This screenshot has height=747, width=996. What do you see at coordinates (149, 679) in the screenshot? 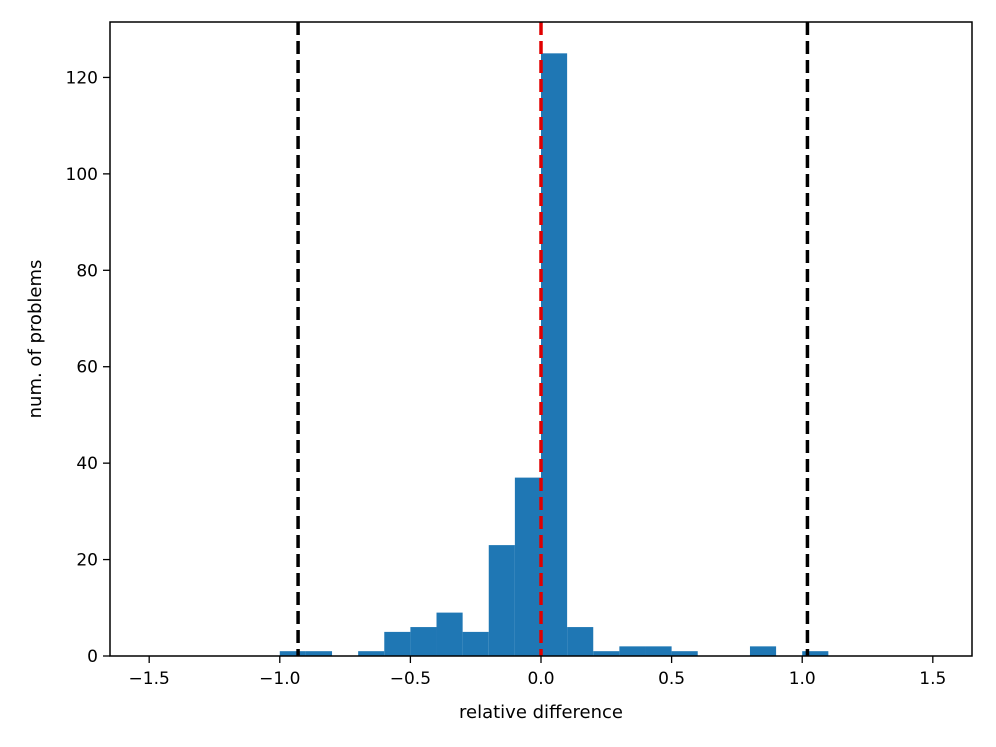
I see `x-tick-label: −1.5` at bounding box center [149, 679].